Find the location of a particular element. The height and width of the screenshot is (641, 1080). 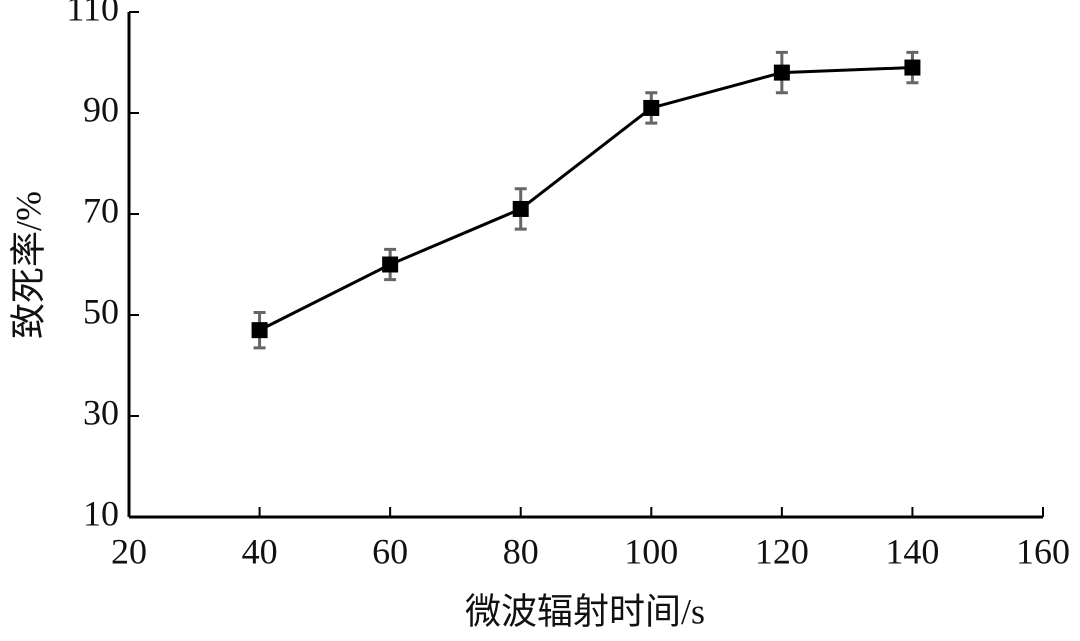

x-tick-label: 60 is located at coordinates (390, 551).